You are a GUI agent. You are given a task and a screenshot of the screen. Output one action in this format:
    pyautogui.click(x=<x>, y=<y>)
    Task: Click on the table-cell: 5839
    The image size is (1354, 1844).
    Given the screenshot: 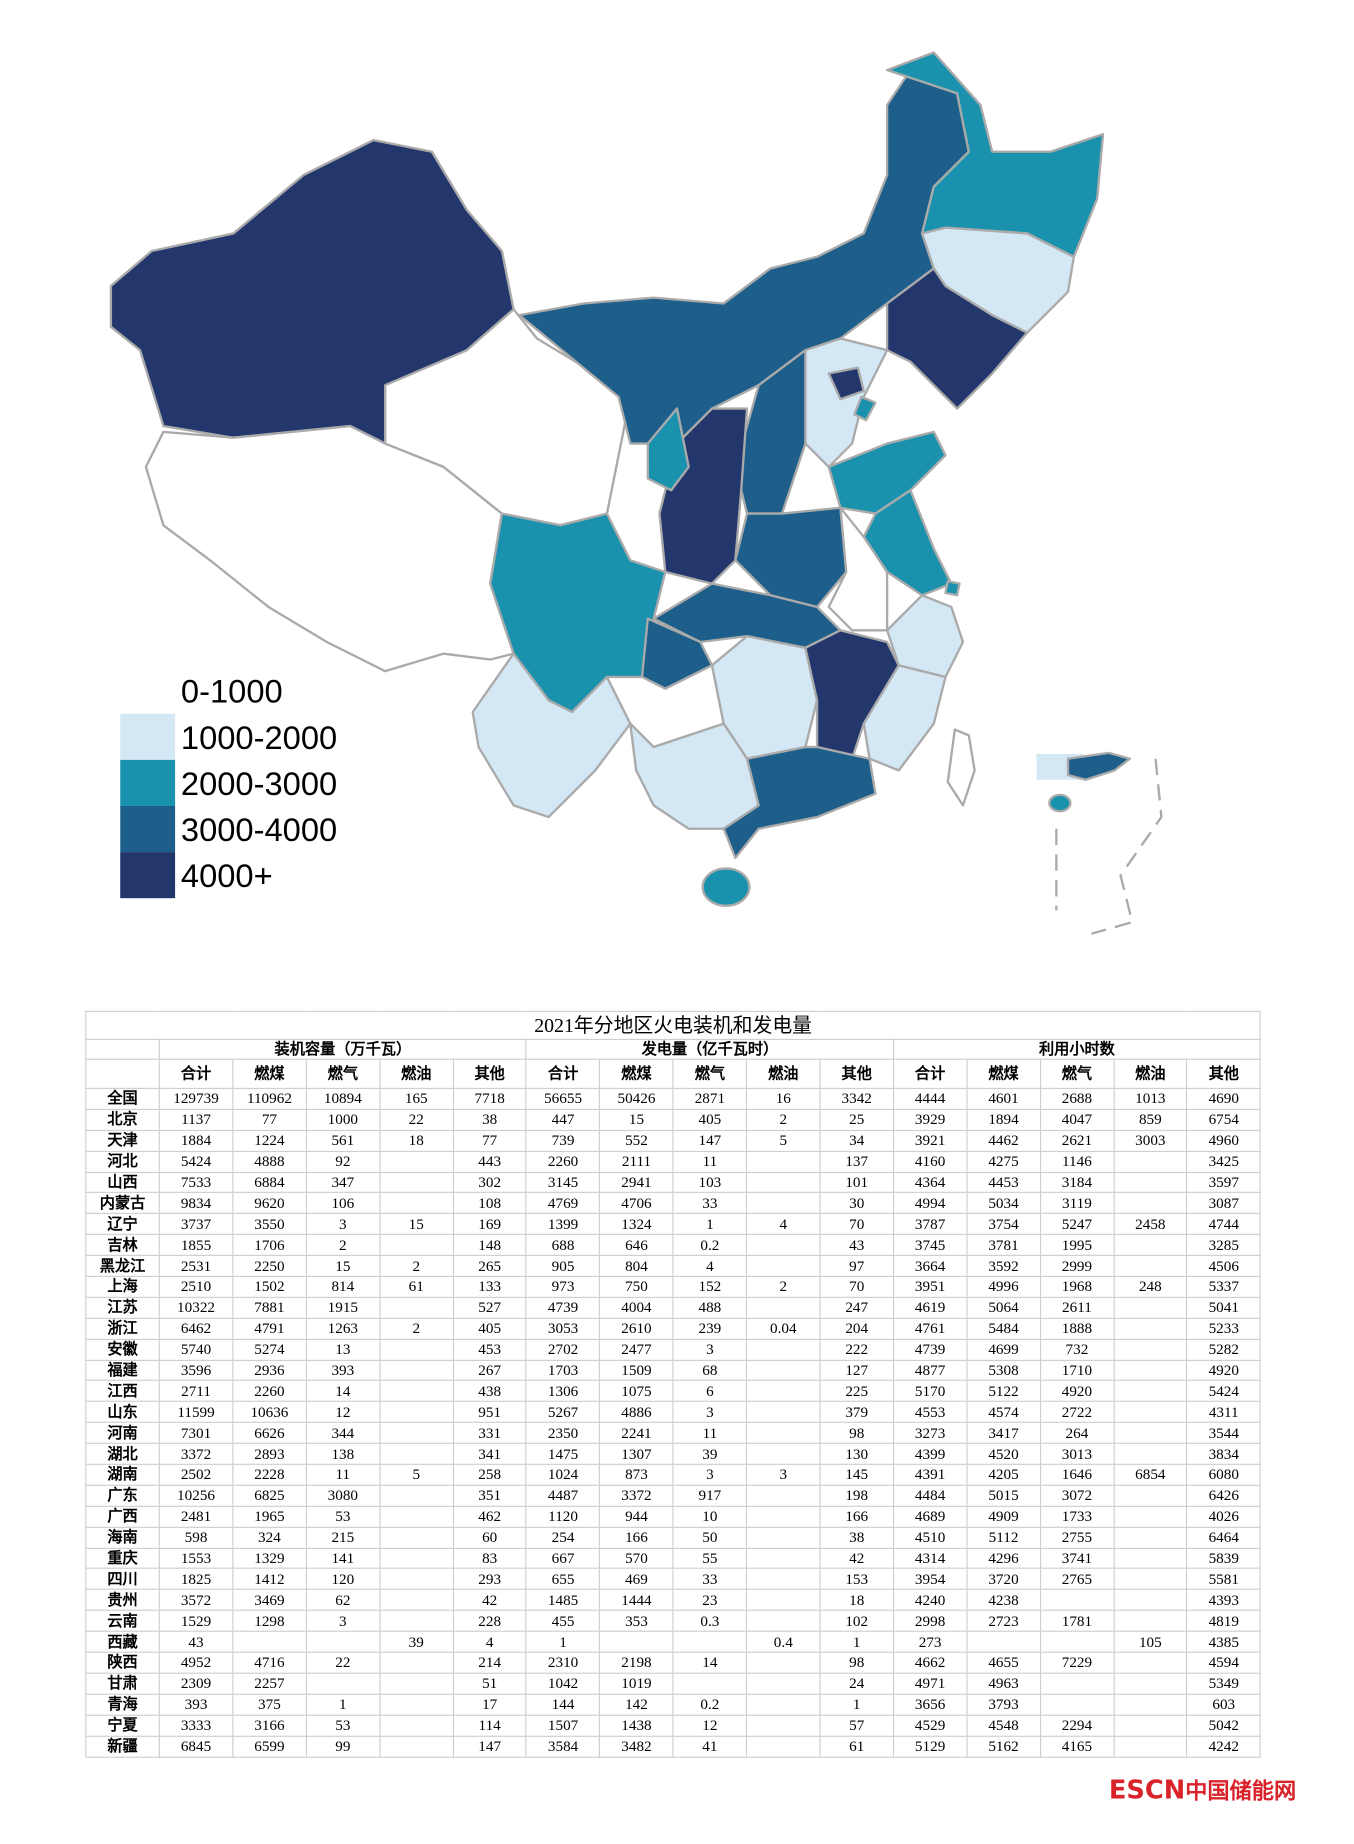 What is the action you would take?
    pyautogui.click(x=1224, y=1558)
    